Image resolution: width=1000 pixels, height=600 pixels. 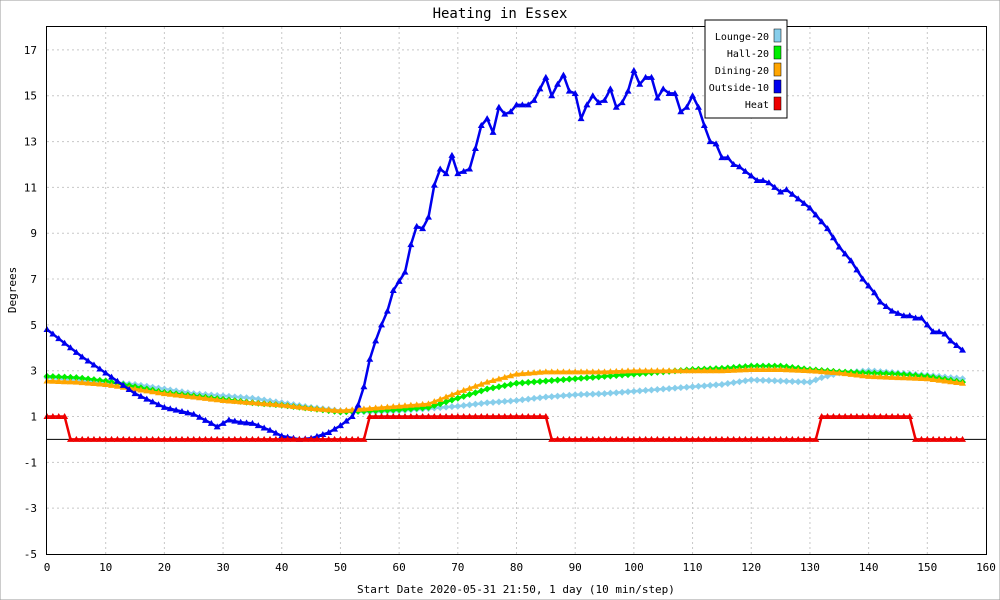 What do you see at coordinates (500, 14) in the screenshot?
I see `chart-title: Heating in Essex` at bounding box center [500, 14].